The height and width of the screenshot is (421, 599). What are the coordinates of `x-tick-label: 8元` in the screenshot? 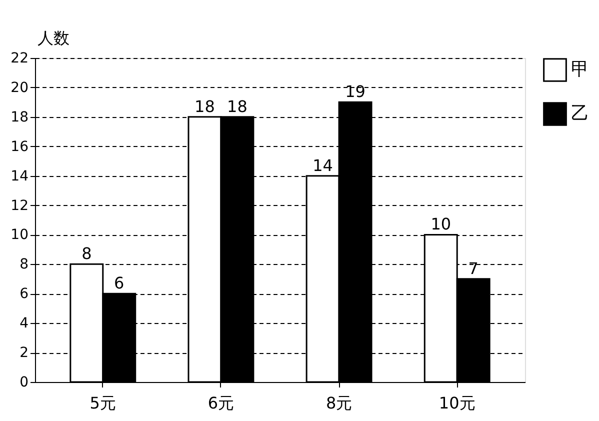 It's located at (339, 403).